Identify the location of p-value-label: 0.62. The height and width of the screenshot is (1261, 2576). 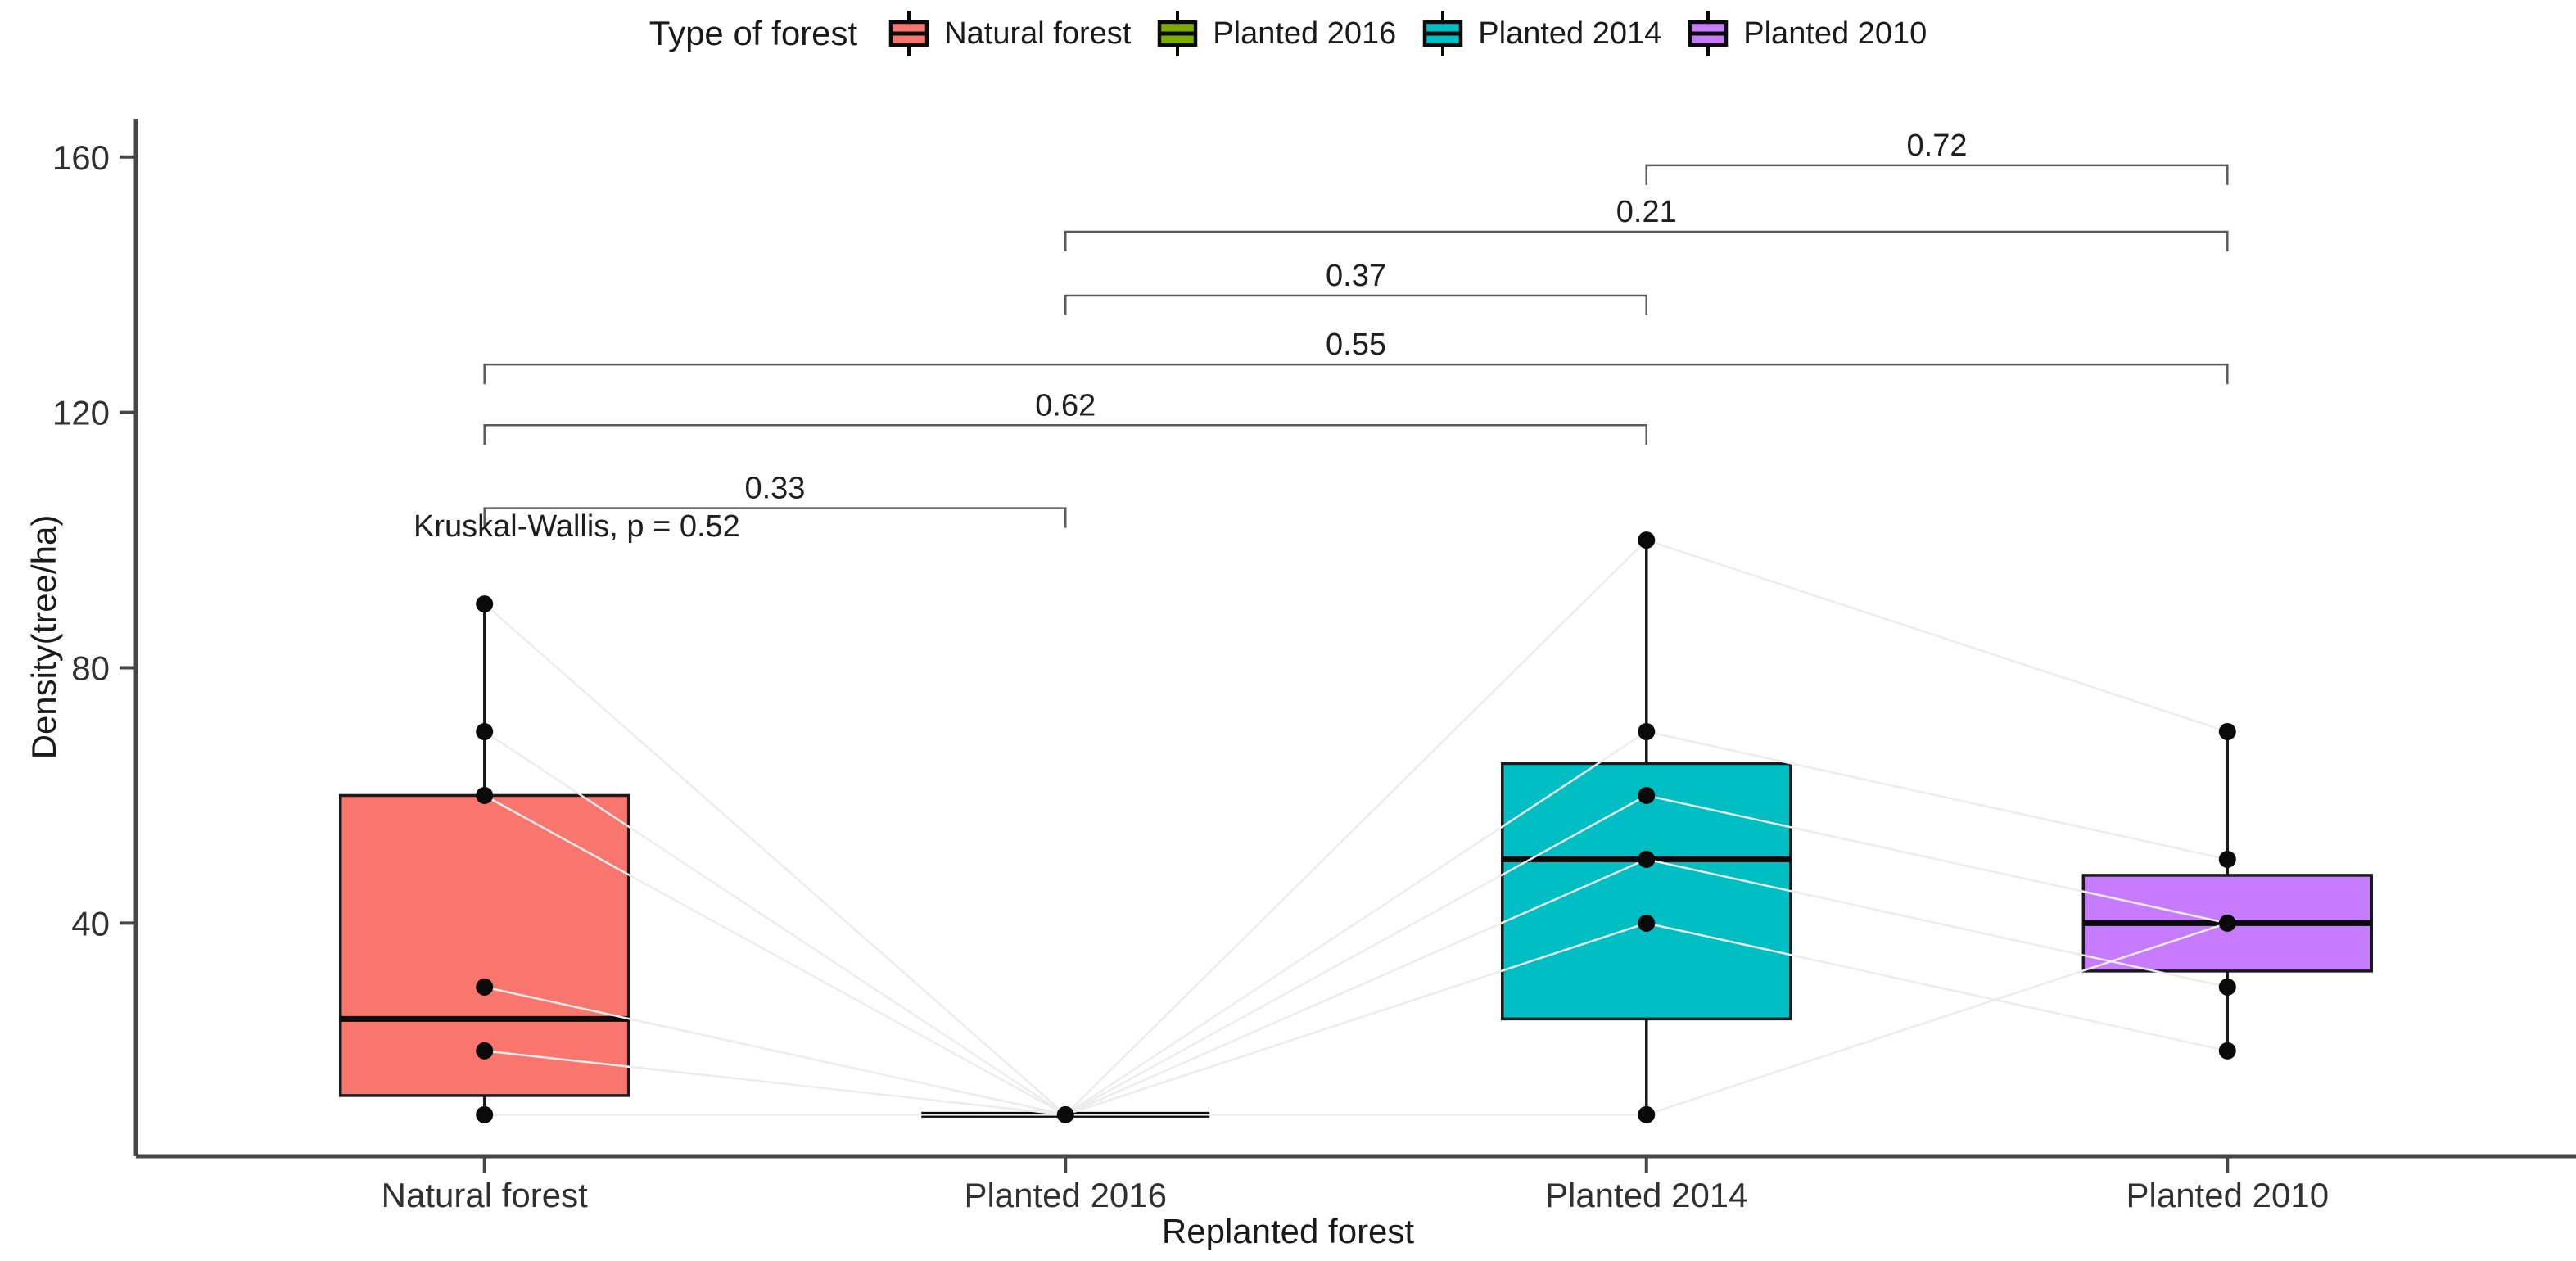
(1065, 405).